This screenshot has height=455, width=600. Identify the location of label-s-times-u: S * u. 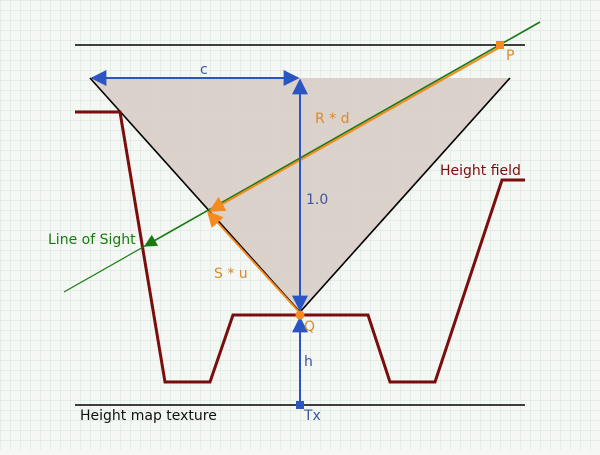
(231, 274).